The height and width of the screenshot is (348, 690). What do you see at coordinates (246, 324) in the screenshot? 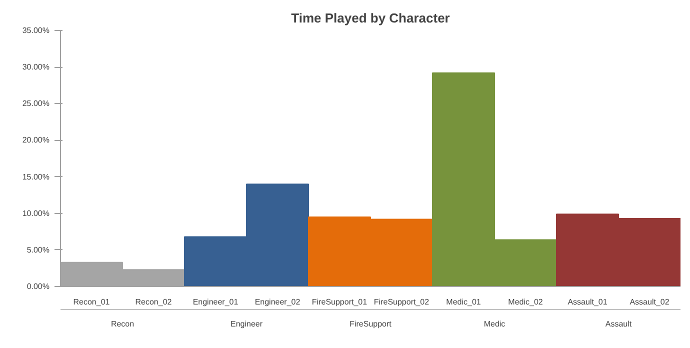
I see `text: Engineer` at bounding box center [246, 324].